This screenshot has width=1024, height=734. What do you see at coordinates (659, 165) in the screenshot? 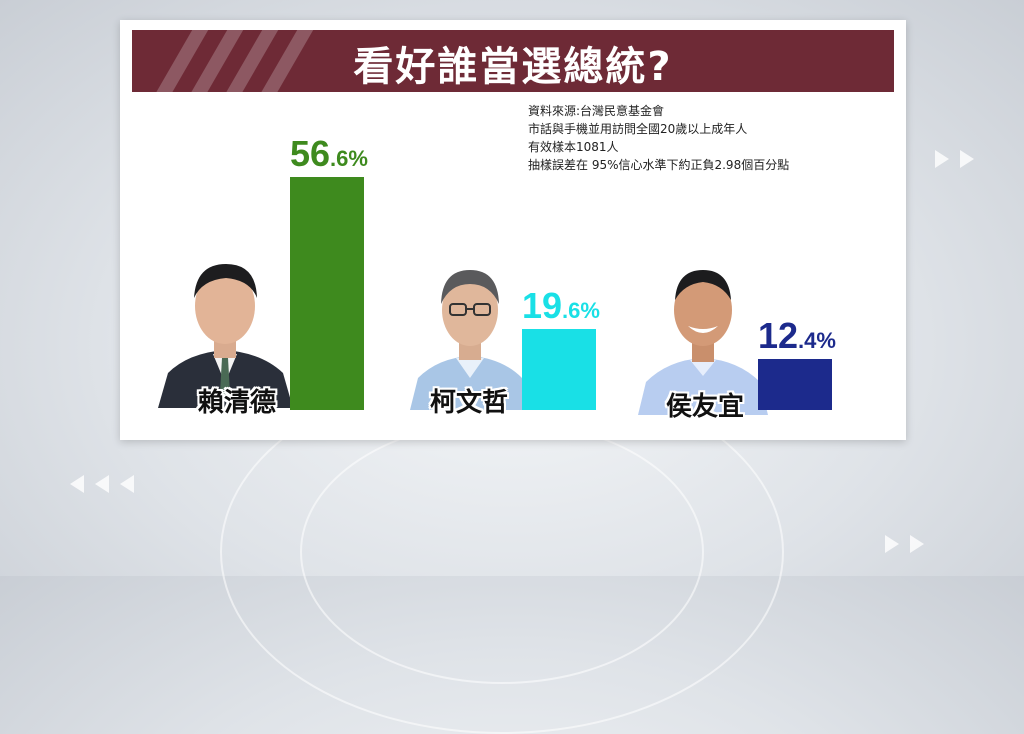
I see `source-note-line: 抽樣誤差在 95%信心水準下約正負2.98個百分點` at bounding box center [659, 165].